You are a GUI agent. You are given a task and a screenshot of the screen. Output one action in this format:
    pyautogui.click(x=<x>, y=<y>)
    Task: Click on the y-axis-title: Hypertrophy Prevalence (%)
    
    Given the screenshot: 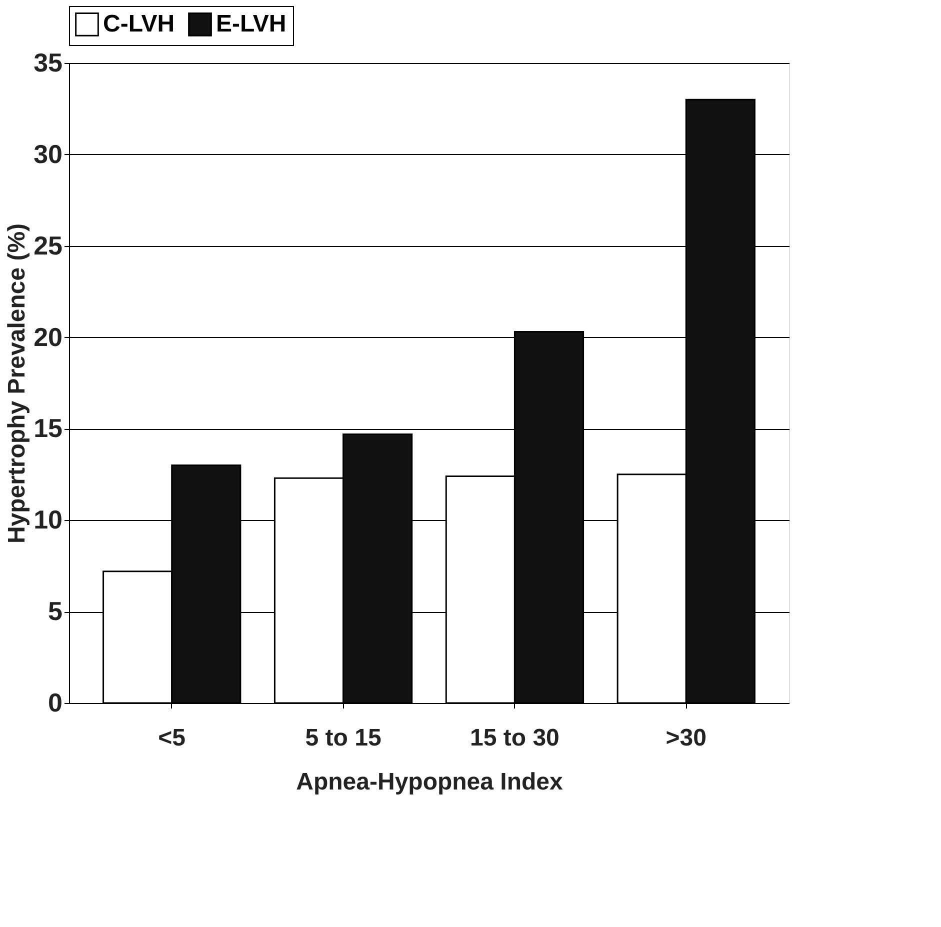 What is the action you would take?
    pyautogui.click(x=17, y=383)
    